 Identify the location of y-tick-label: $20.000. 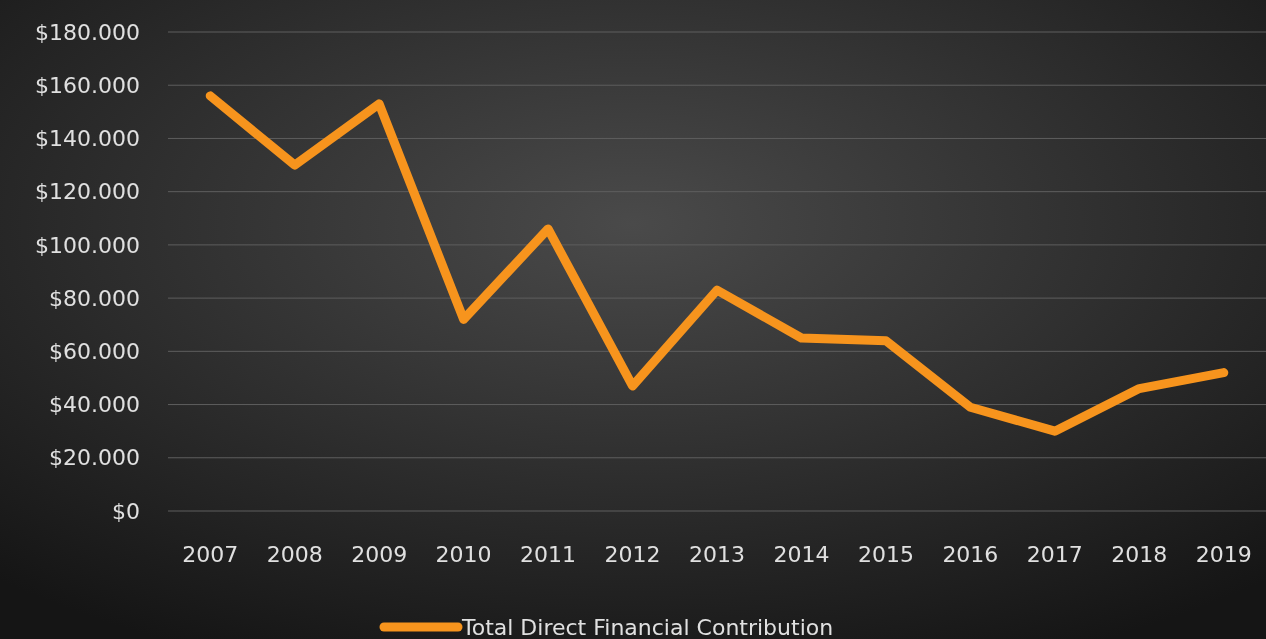
(94, 458).